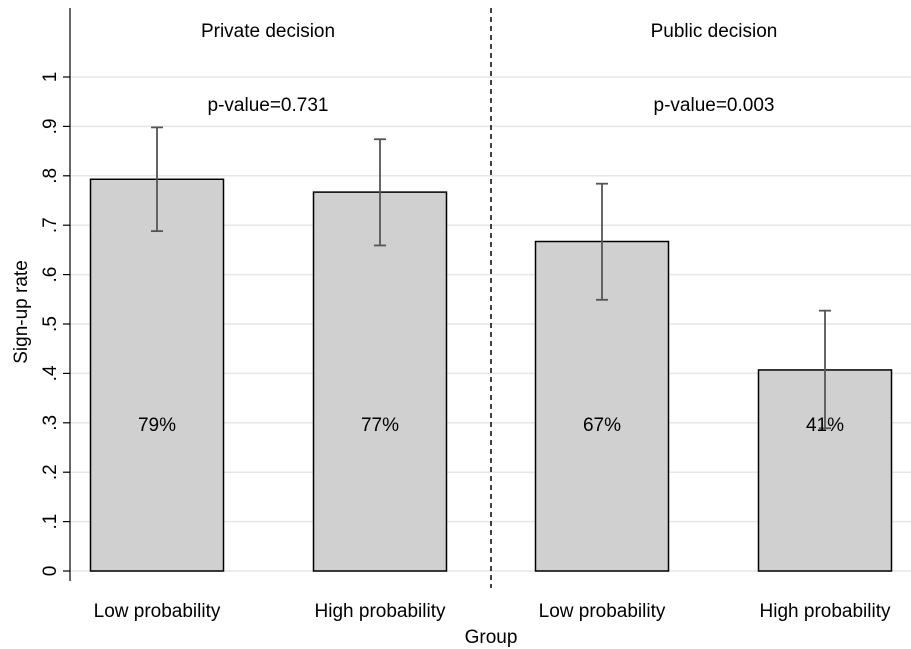 The width and height of the screenshot is (911, 649). I want to click on bar-value-label: 77%, so click(380, 425).